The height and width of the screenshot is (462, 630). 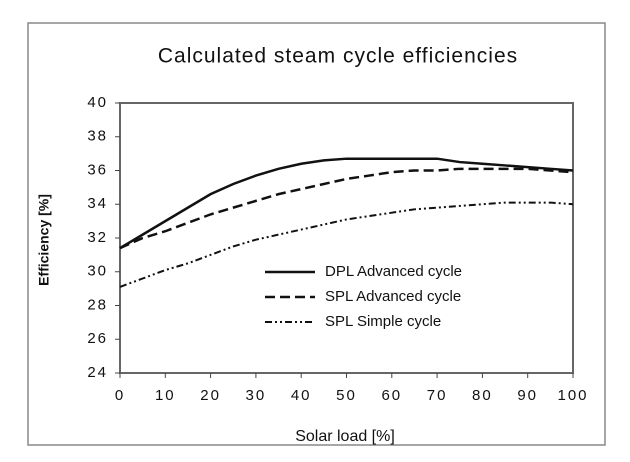 I want to click on x-axis-label: Solar load [%], so click(x=345, y=436).